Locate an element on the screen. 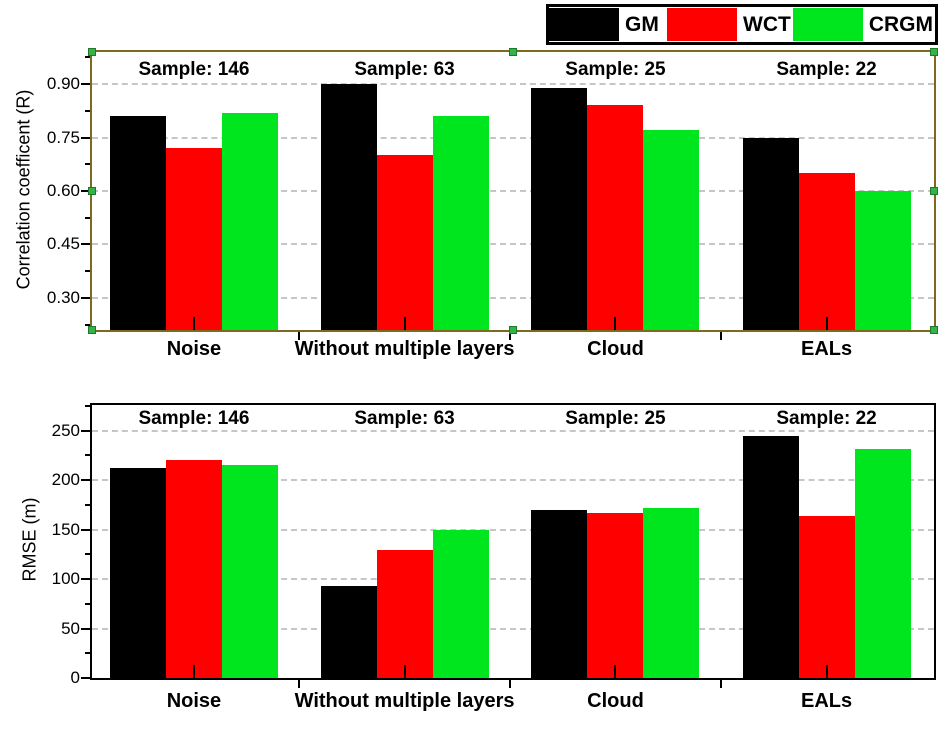 The width and height of the screenshot is (944, 740). y-tick-label-250: 250 is located at coordinates (65, 430).